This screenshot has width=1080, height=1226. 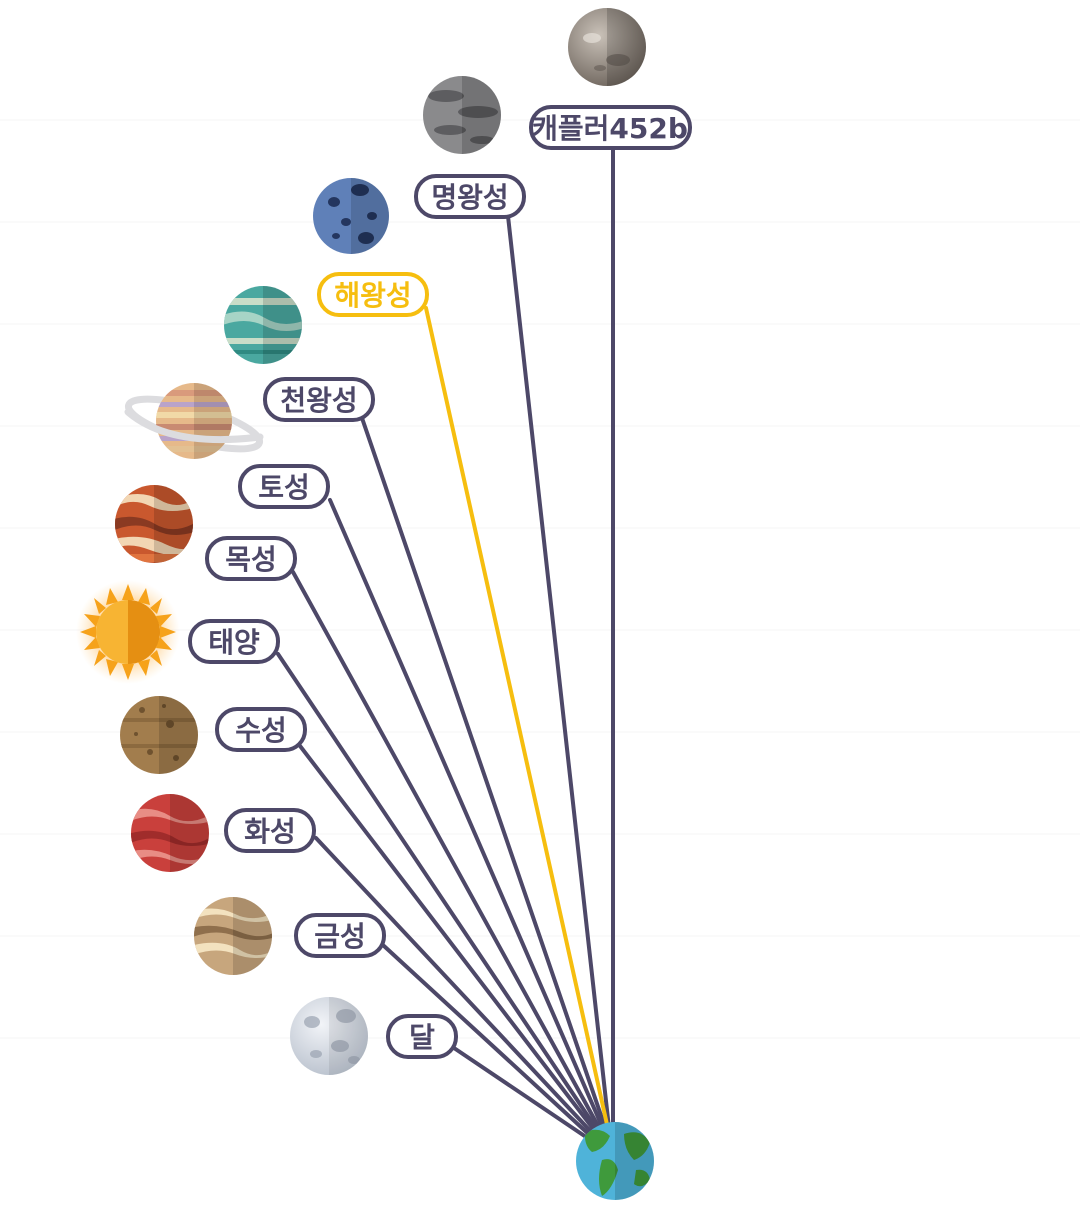 What do you see at coordinates (523, 1094) in the screenshot?
I see `connector-moon` at bounding box center [523, 1094].